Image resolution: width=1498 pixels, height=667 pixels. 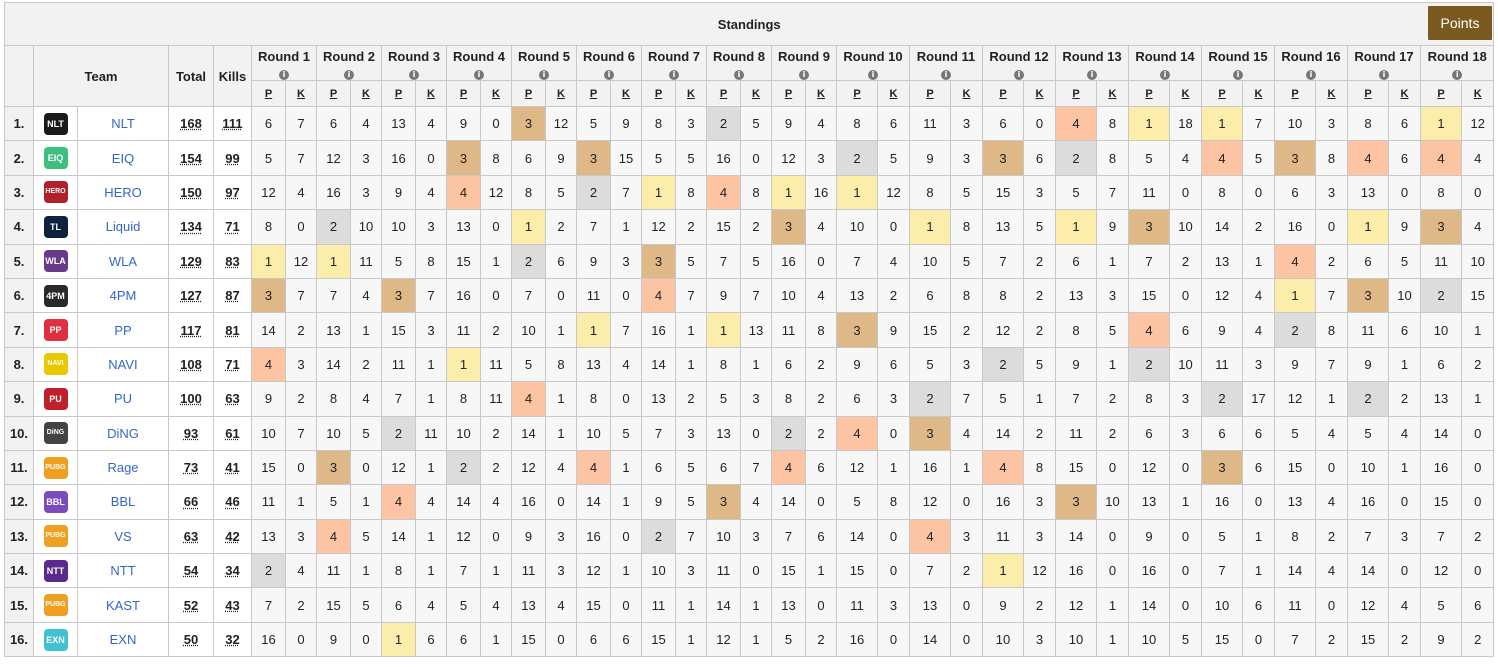 What do you see at coordinates (593, 227) in the screenshot?
I see `placement-cell: 7` at bounding box center [593, 227].